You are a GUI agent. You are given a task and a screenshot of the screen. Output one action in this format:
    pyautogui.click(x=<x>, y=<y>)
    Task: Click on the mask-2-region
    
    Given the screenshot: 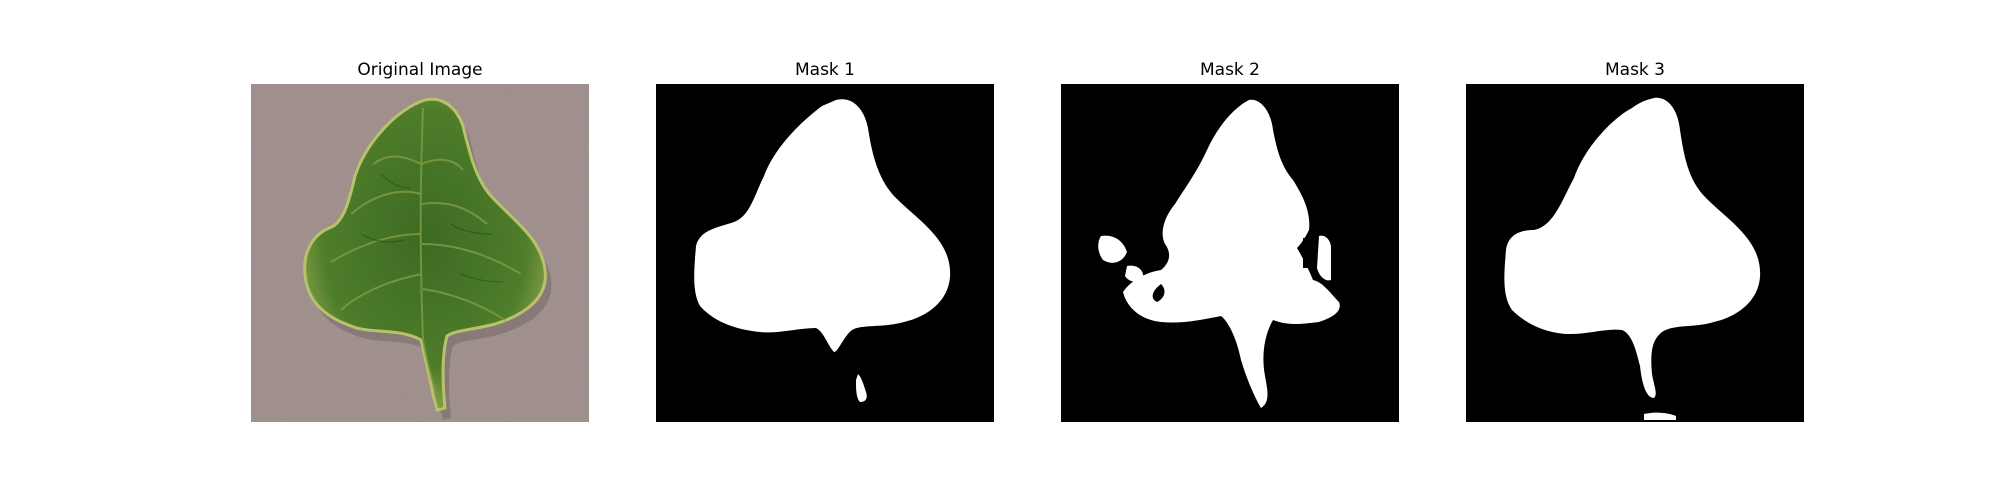 What is the action you would take?
    pyautogui.click(x=1231, y=254)
    